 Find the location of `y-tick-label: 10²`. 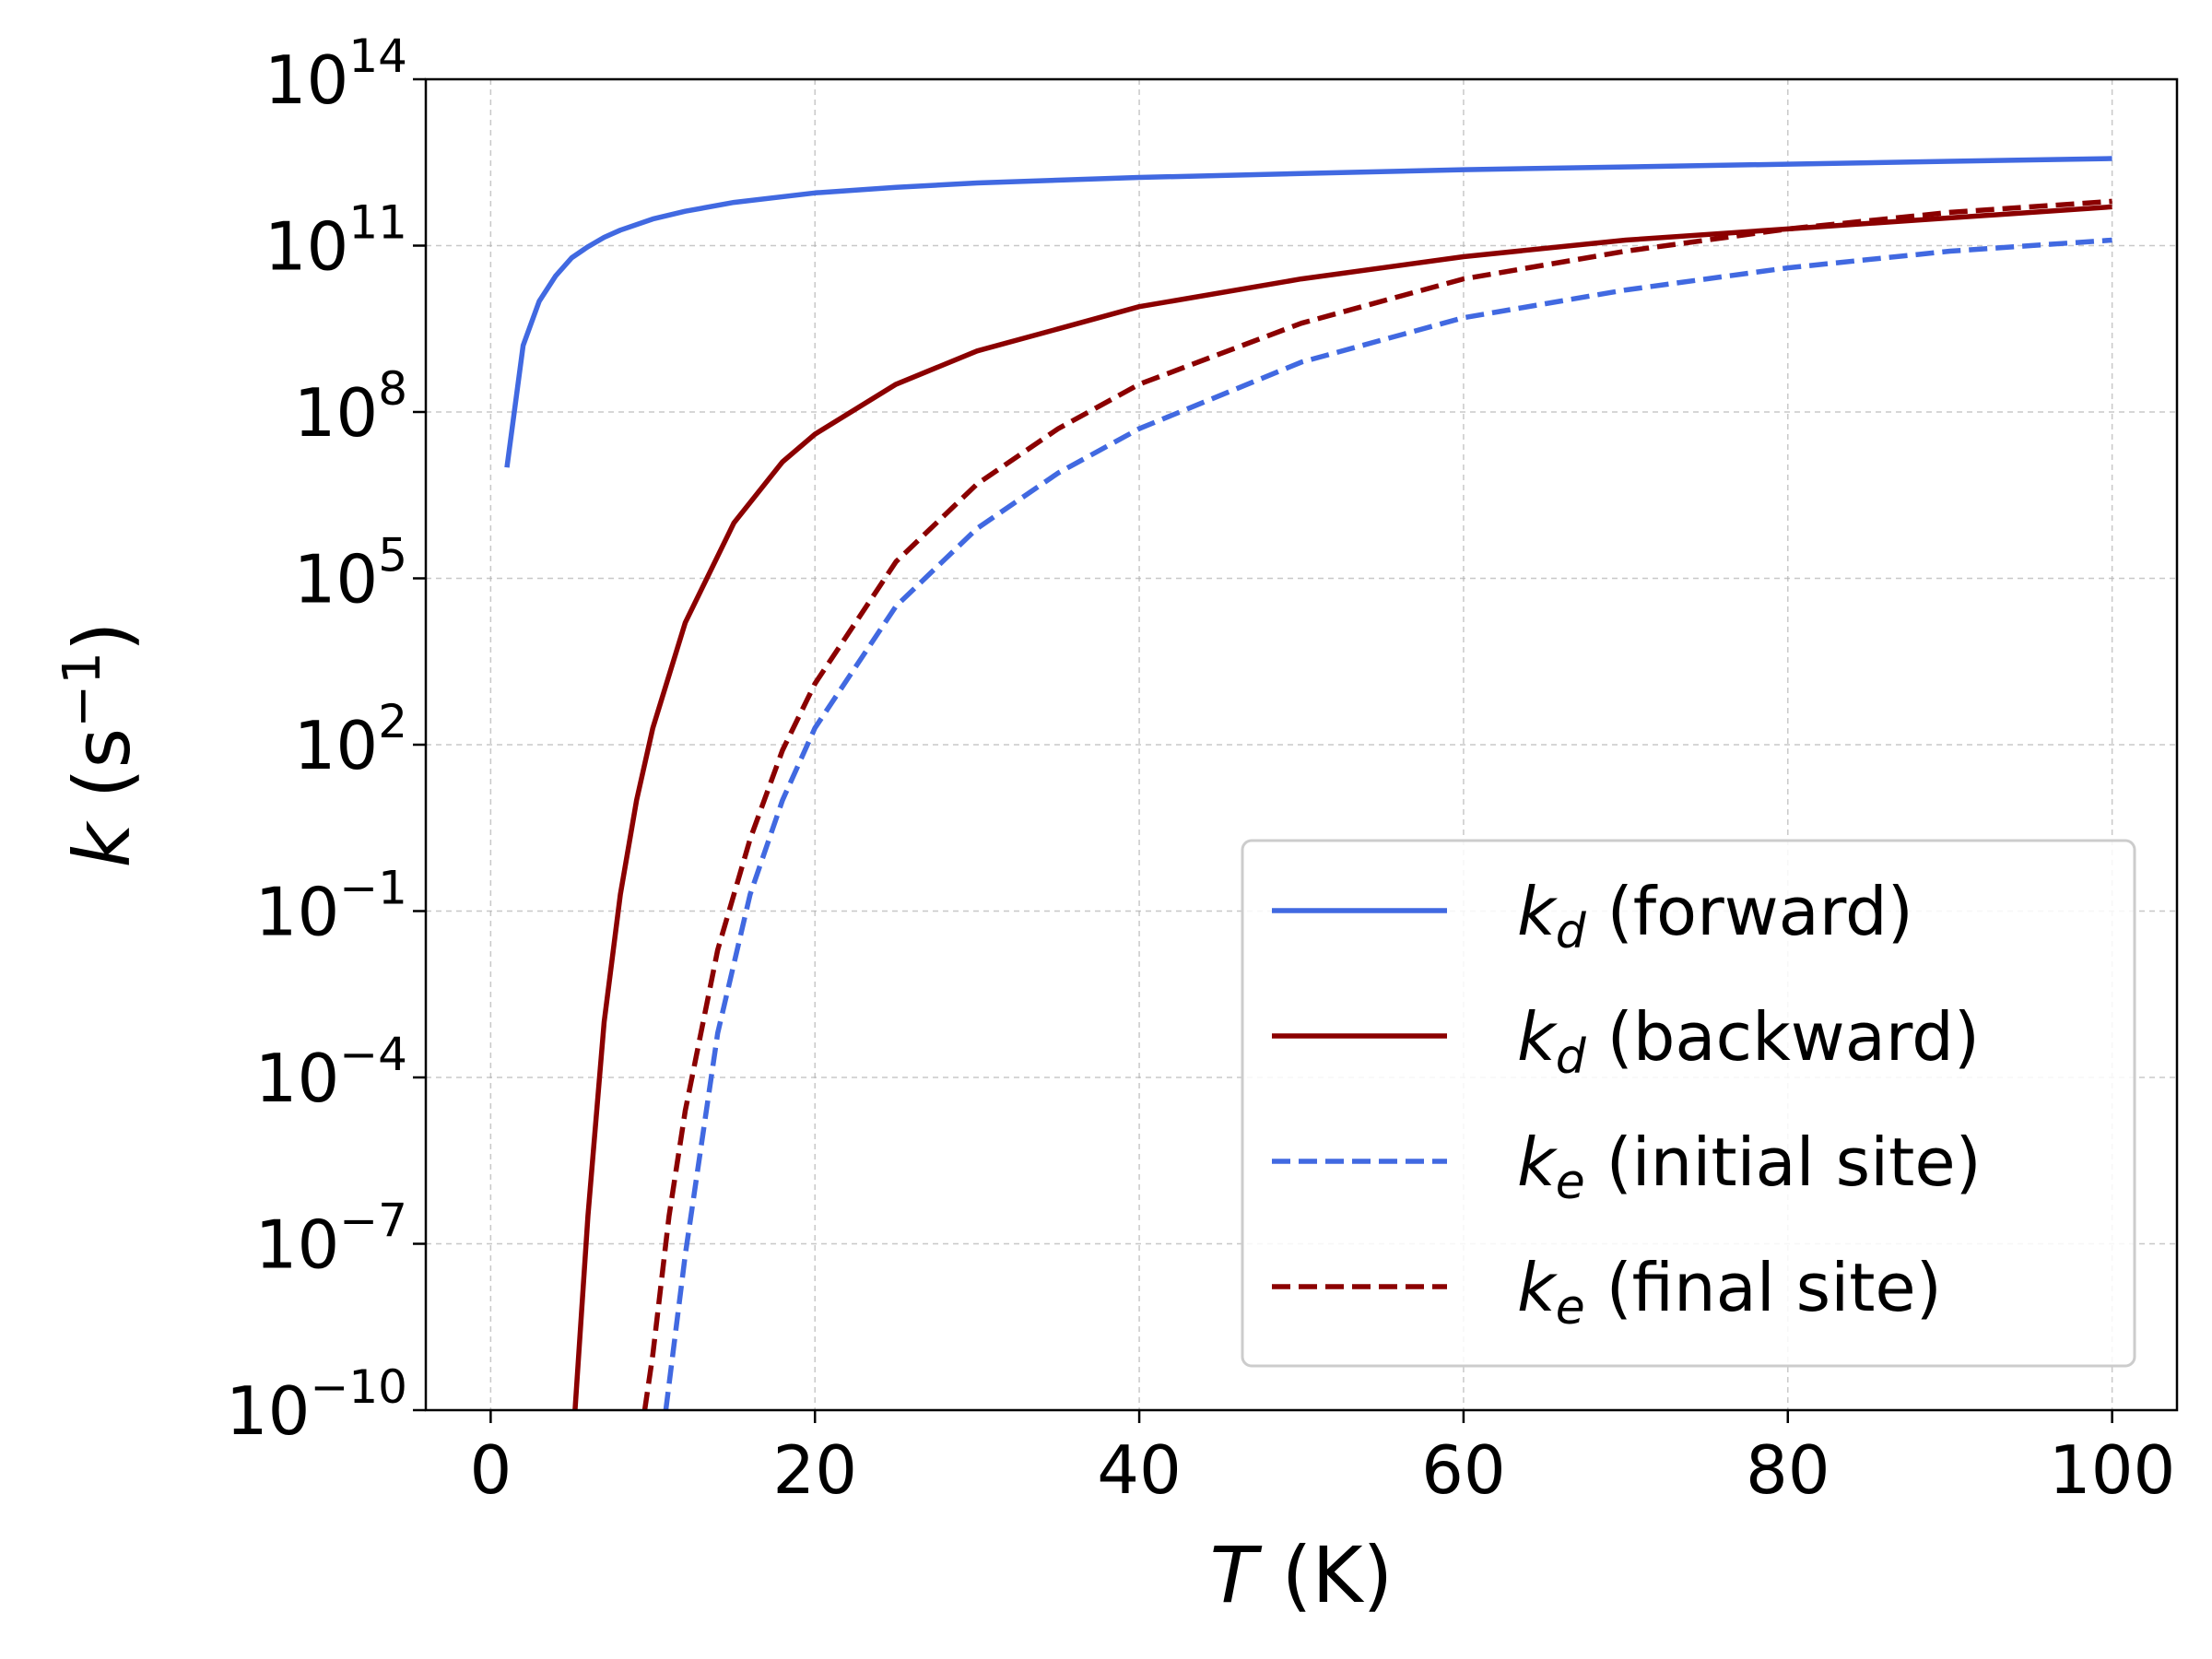

y-tick-label: 10² is located at coordinates (350, 739).